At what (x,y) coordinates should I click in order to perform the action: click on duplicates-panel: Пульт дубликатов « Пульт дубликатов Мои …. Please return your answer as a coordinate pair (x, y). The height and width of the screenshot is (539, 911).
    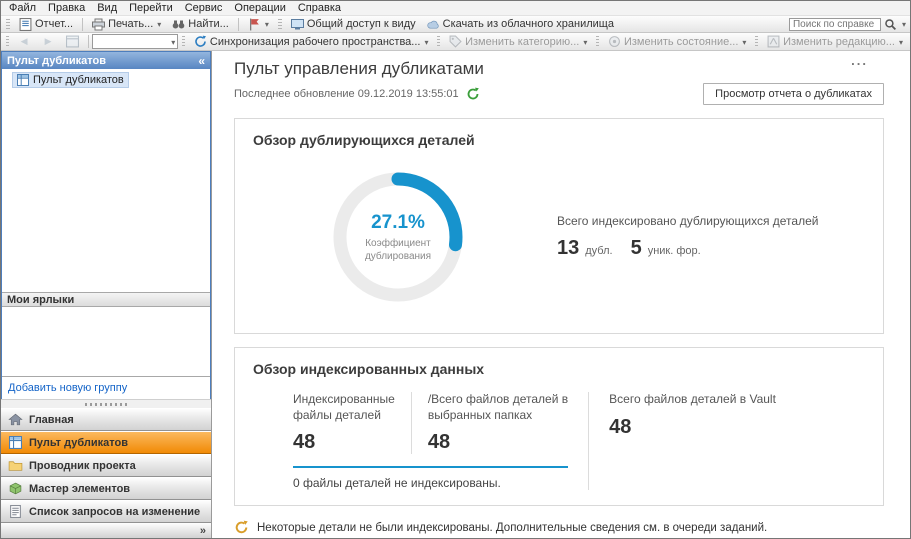
    Looking at the image, I should click on (106, 225).